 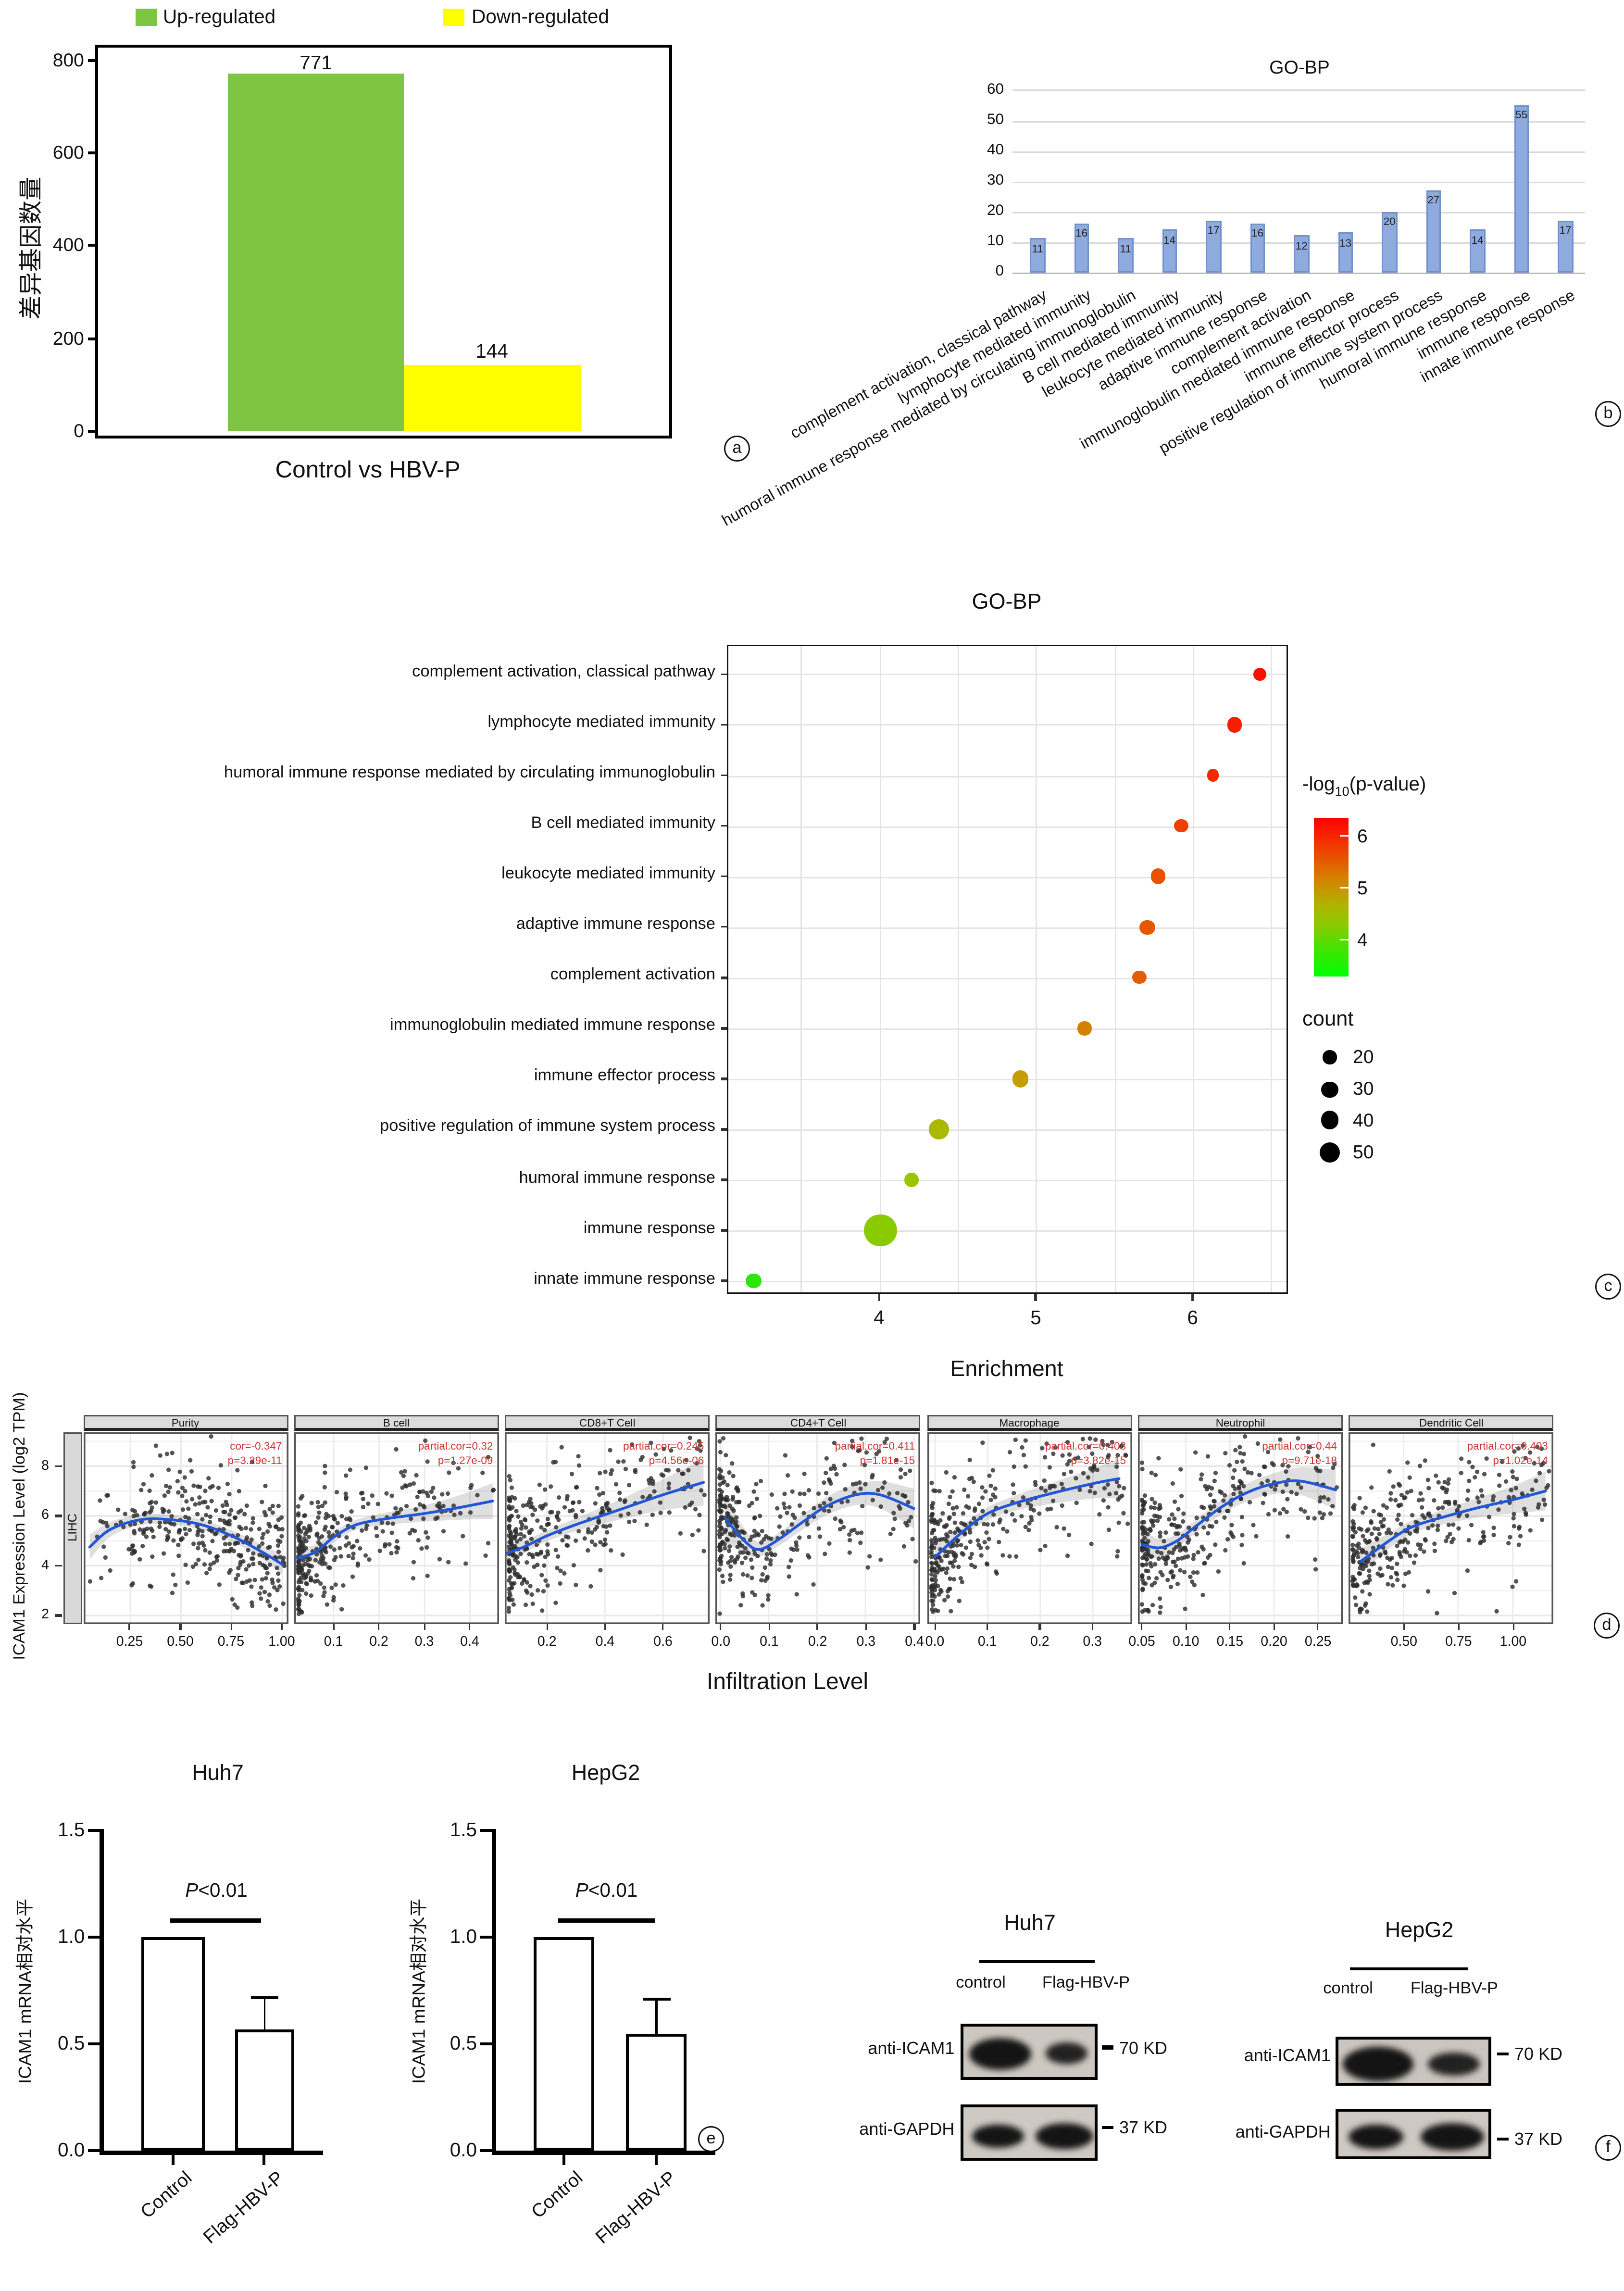 I want to click on panel-d-x-tick-label: 1.00, so click(x=281, y=1642).